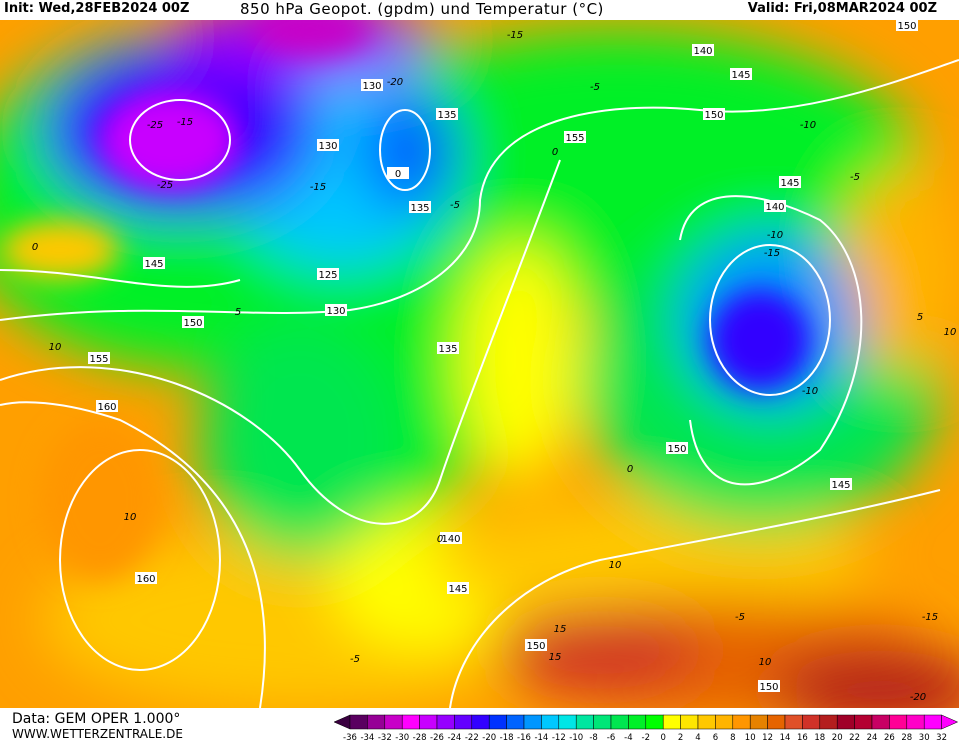 Image resolution: width=959 pixels, height=741 pixels. What do you see at coordinates (472, 737) in the screenshot?
I see `colorbar-tick-label: -22` at bounding box center [472, 737].